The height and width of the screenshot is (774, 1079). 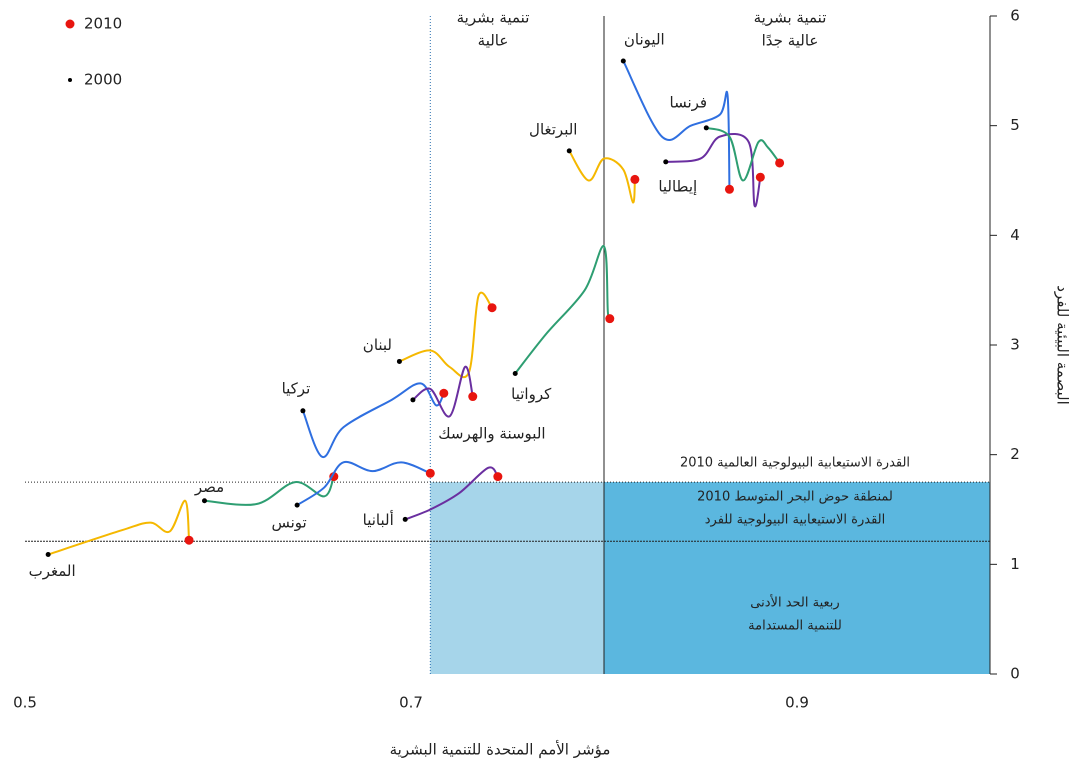 What do you see at coordinates (1015, 564) in the screenshot?
I see `y-tick-label: 1` at bounding box center [1015, 564].